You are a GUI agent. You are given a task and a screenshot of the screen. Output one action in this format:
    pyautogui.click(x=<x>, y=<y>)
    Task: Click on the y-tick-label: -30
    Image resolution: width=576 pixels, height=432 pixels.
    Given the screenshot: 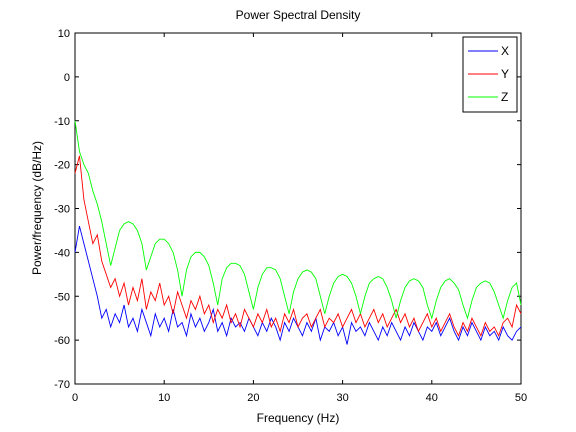 What is the action you would take?
    pyautogui.click(x=62, y=210)
    